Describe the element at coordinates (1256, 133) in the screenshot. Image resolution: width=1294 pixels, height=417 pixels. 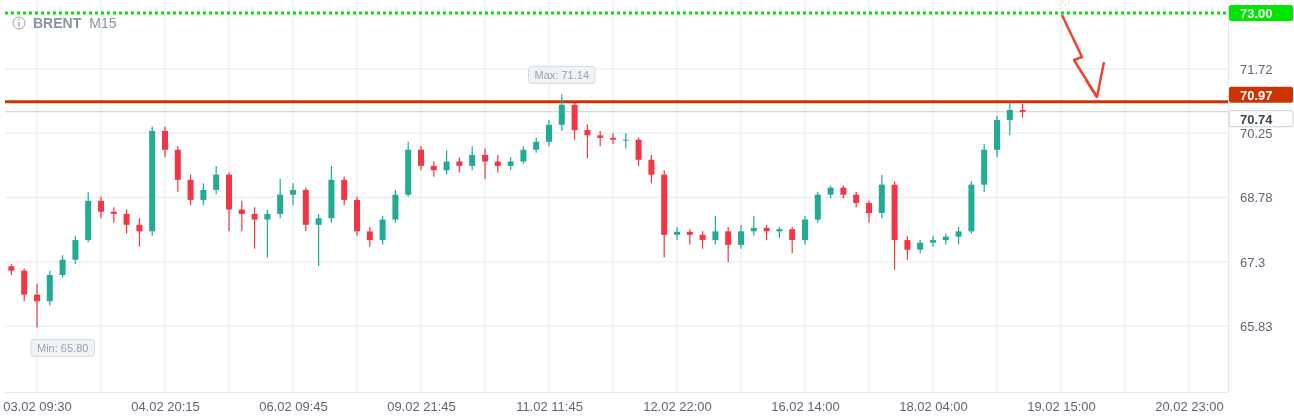
I see `y-tick-label: 70.25` at that location.